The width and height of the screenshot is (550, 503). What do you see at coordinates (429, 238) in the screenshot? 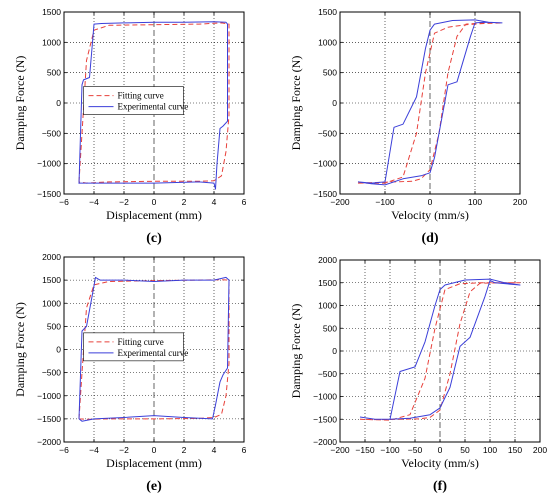
I see `panel-label: (d)` at bounding box center [429, 238].